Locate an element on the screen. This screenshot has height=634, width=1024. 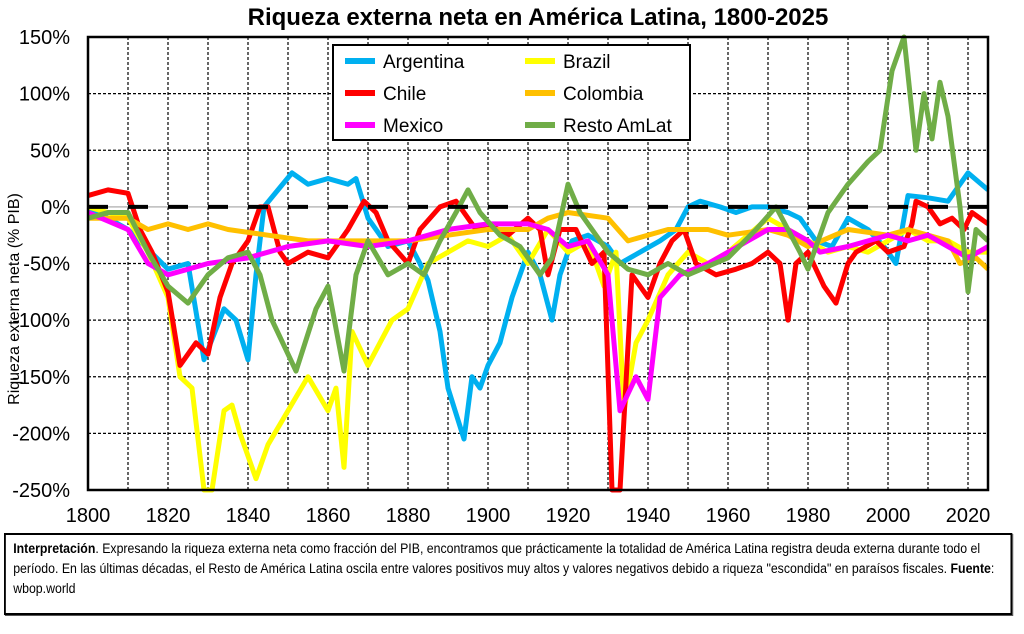
y-tick-label: 0% is located at coordinates (55, 208).